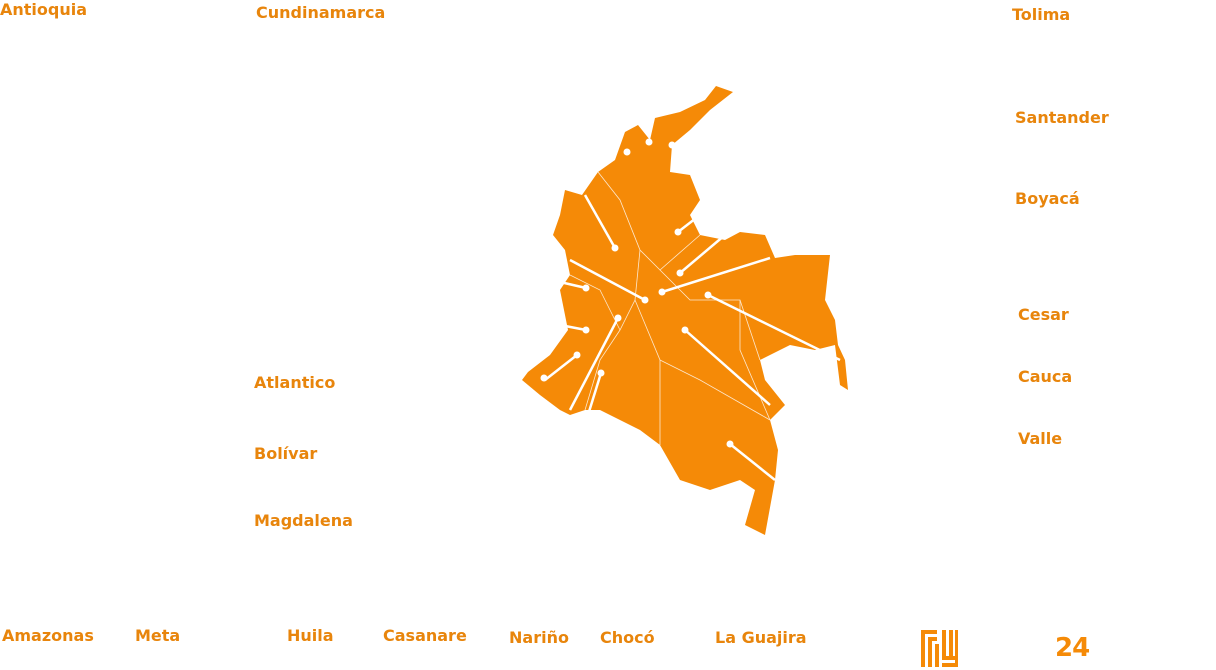  What do you see at coordinates (1047, 198) in the screenshot?
I see `region-label: Boyacá` at bounding box center [1047, 198].